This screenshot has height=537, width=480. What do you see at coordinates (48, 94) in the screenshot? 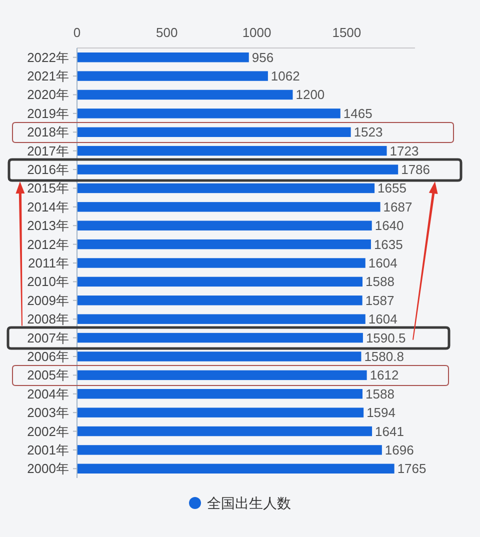
I see `y-tick-label: 2020年` at bounding box center [48, 94].